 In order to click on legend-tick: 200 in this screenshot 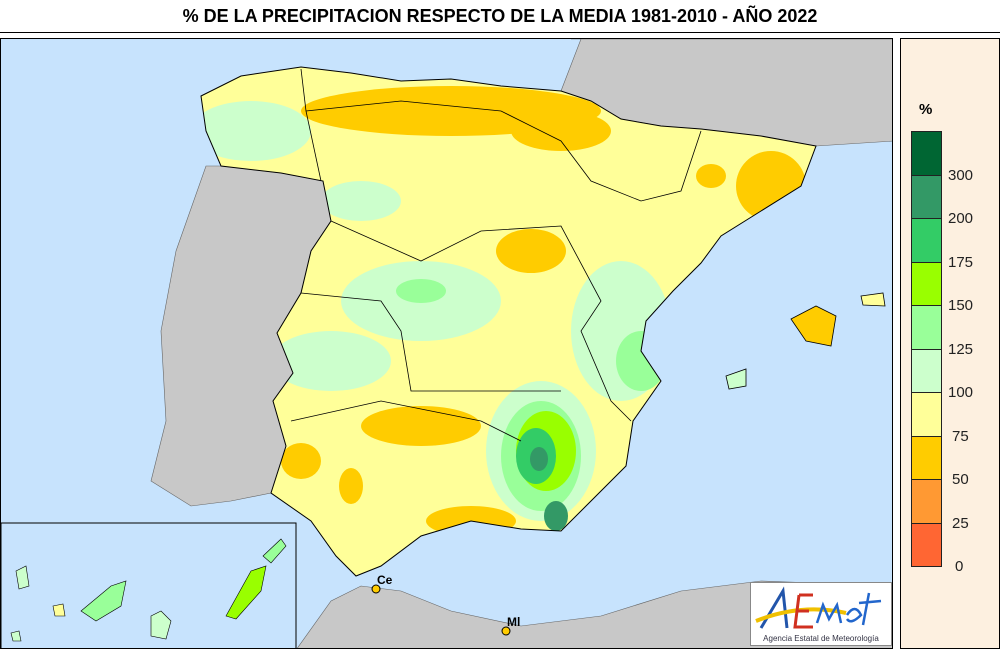, I will do `click(961, 218)`.